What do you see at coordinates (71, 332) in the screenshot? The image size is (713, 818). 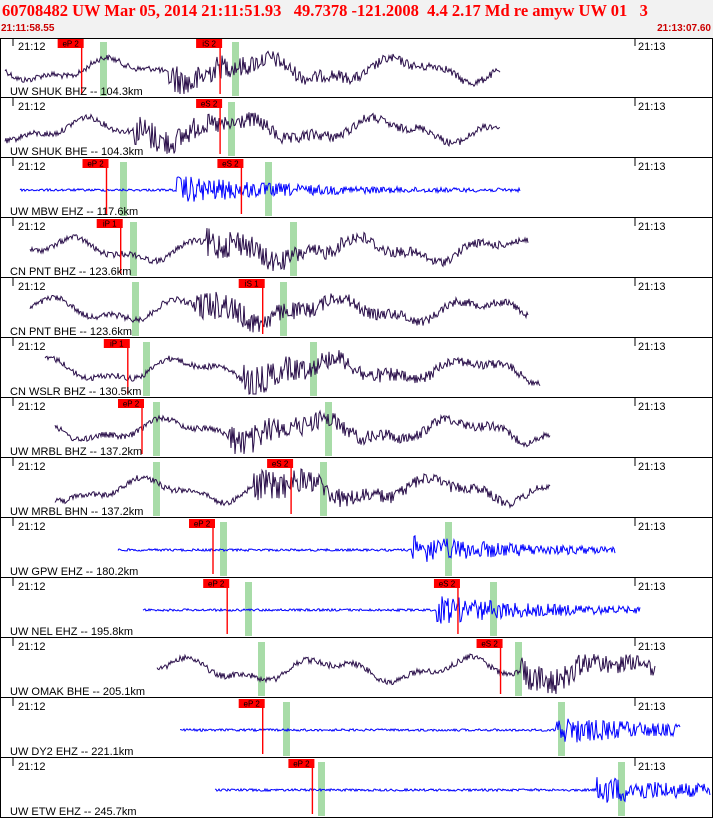 I see `station-label: CN PNT BHE -- 123.6km` at bounding box center [71, 332].